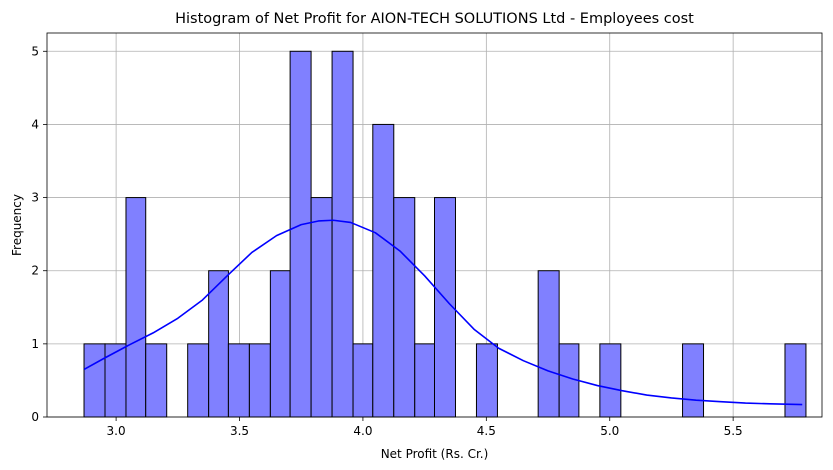 The width and height of the screenshot is (833, 470). I want to click on x-tick-label: 4.0, so click(362, 431).